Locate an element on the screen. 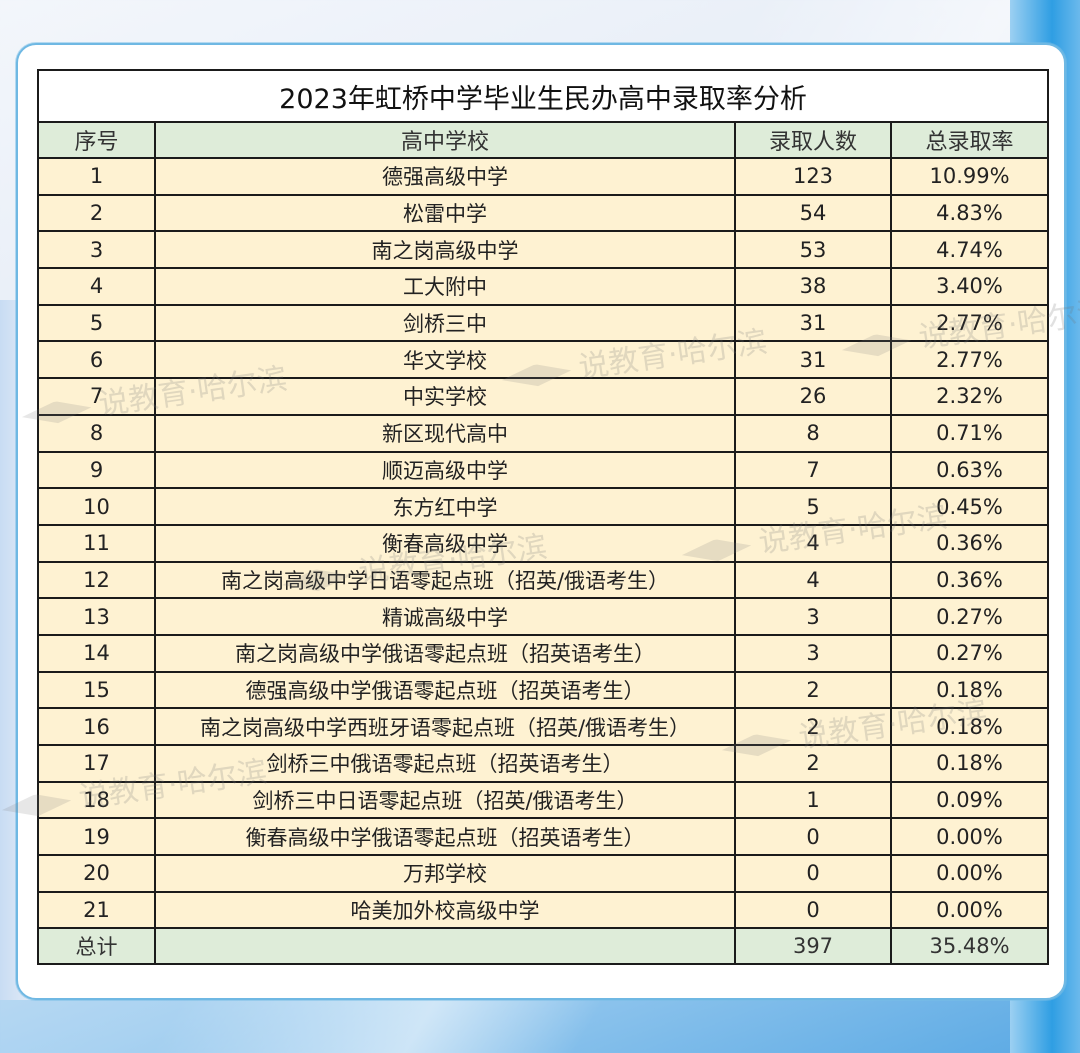 The width and height of the screenshot is (1080, 1053). table-row: 4 工大附中 38 3.40% is located at coordinates (543, 286).